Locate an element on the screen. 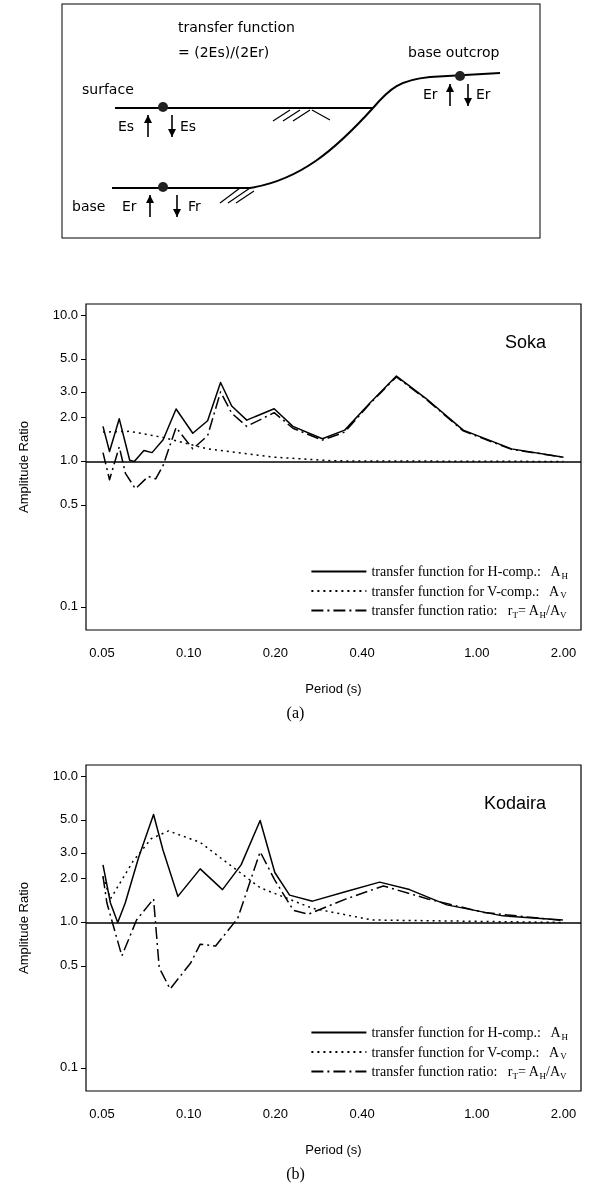 The height and width of the screenshot is (1196, 591). text: base outcrop is located at coordinates (454, 52).